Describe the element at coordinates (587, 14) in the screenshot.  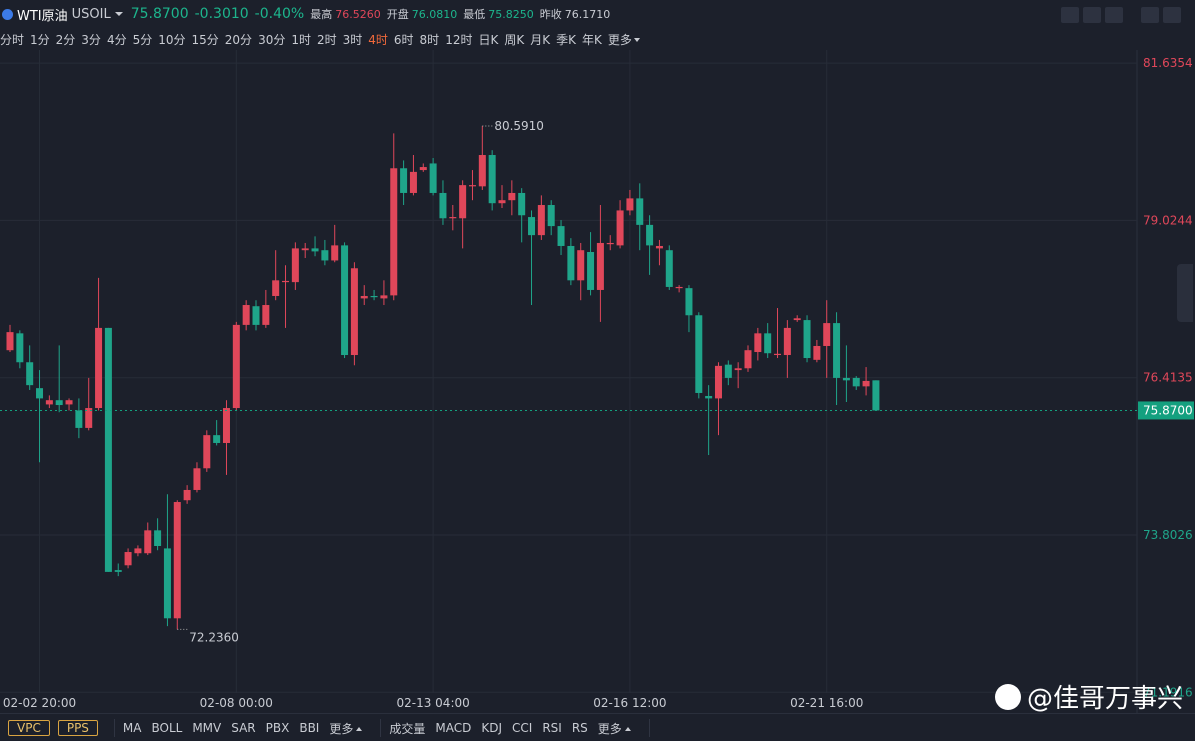
I see `stat-value: 76.1710` at that location.